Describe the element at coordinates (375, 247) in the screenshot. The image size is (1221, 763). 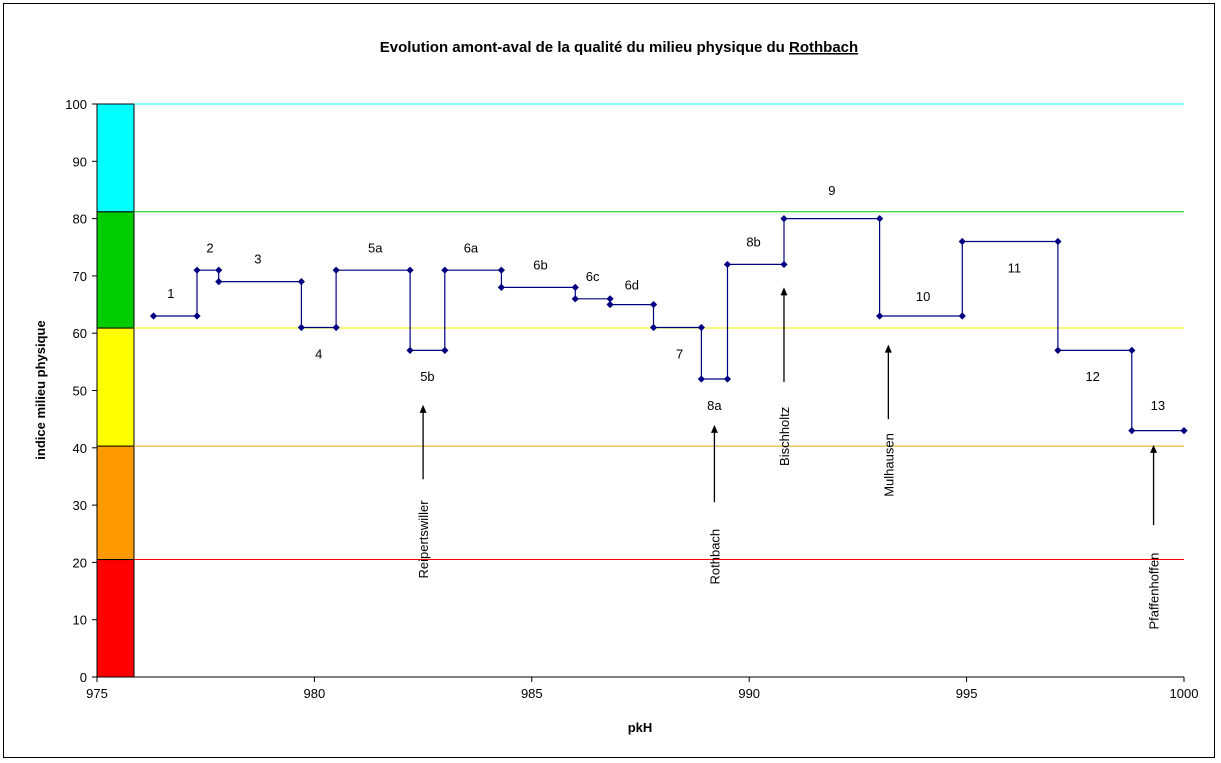
I see `segment-label-5a: 5a` at that location.